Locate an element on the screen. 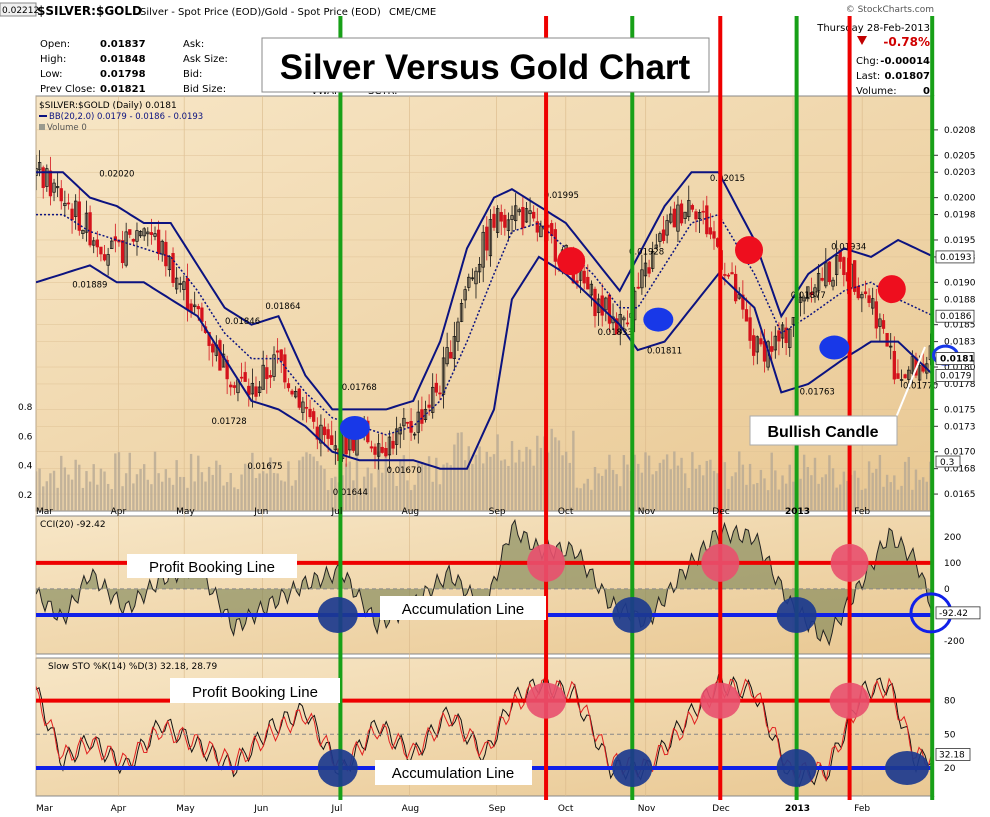 The width and height of the screenshot is (990, 817). x-axis-label-mid: Feb is located at coordinates (862, 512).